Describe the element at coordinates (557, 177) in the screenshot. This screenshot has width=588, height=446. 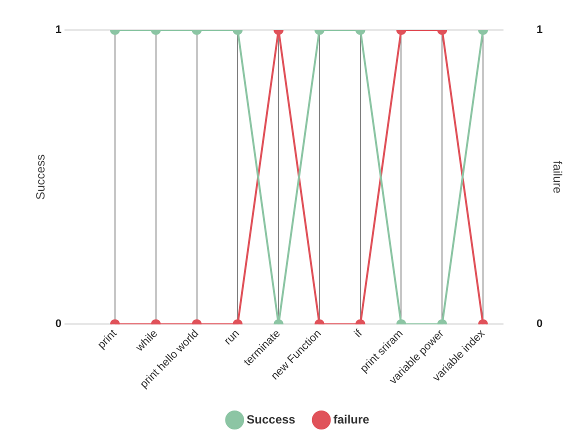
I see `y2-axis-title: failure` at that location.